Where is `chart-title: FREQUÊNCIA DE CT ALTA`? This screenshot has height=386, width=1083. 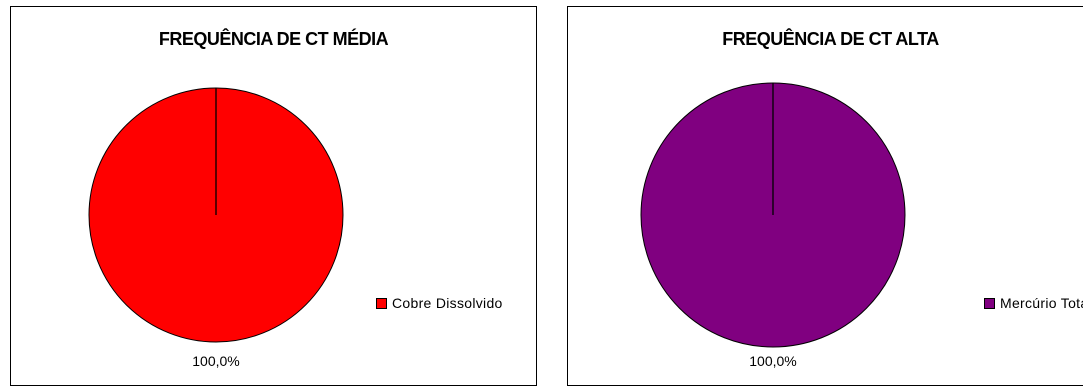
chart-title: FREQUÊNCIA DE CT ALTA is located at coordinates (830, 39).